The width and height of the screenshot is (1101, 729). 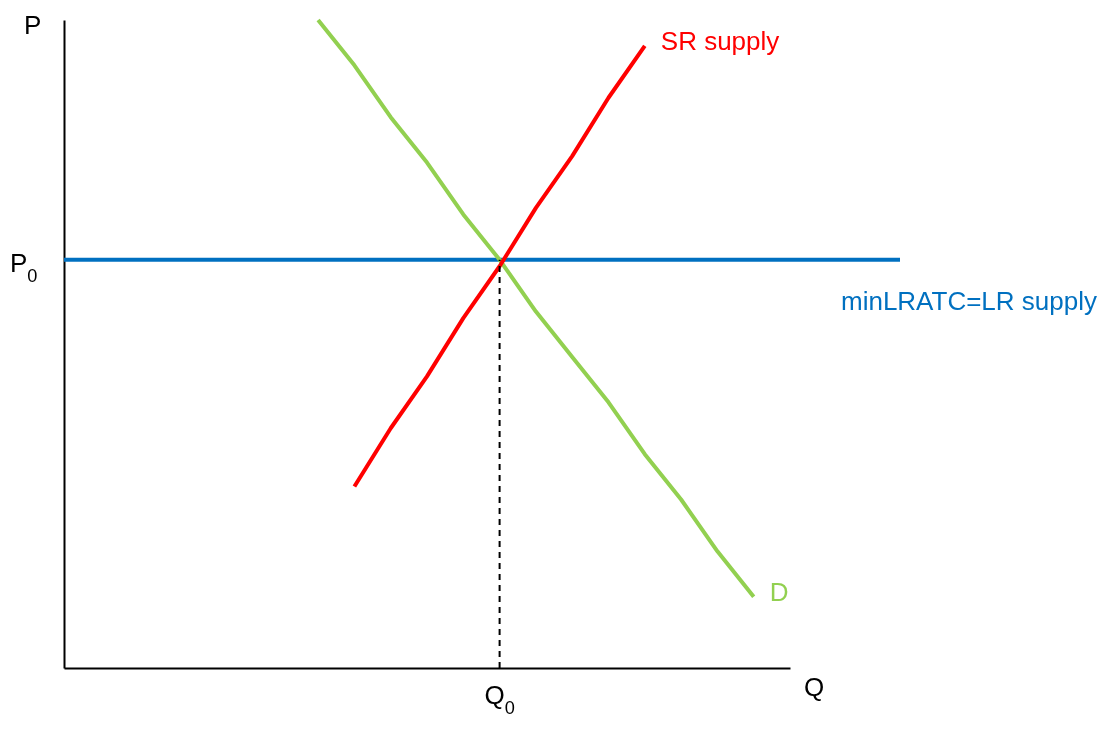 I want to click on series-label: D, so click(x=779, y=591).